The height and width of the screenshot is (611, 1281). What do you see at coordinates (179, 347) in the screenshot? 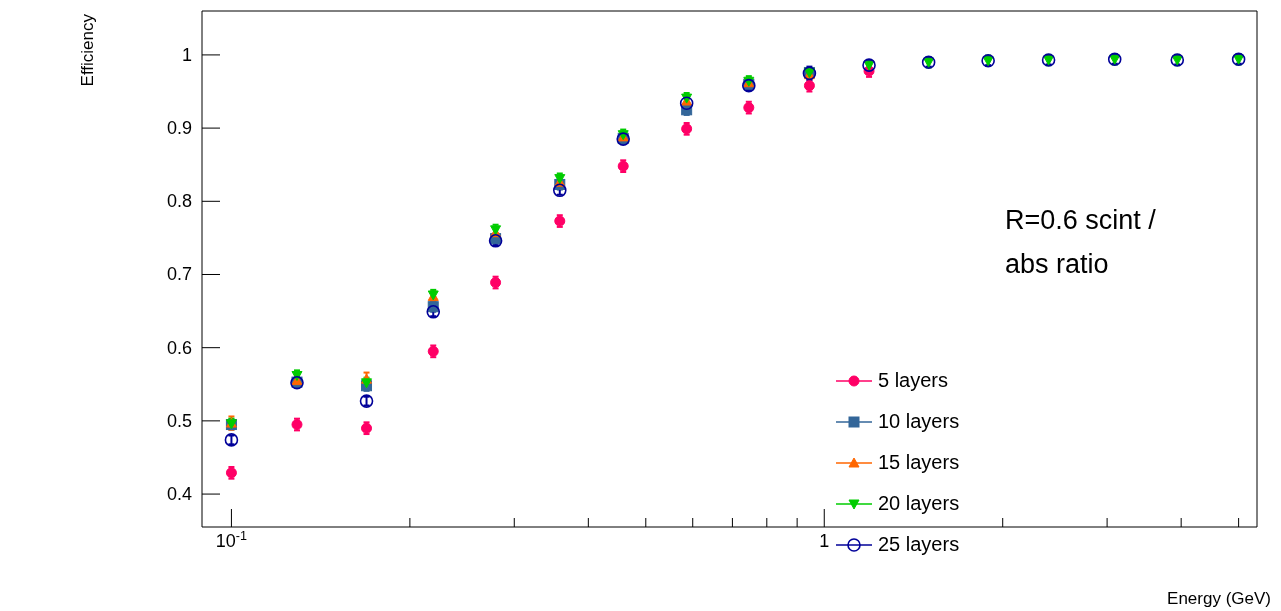
I see `y-tick-label: 0.6` at bounding box center [179, 347].